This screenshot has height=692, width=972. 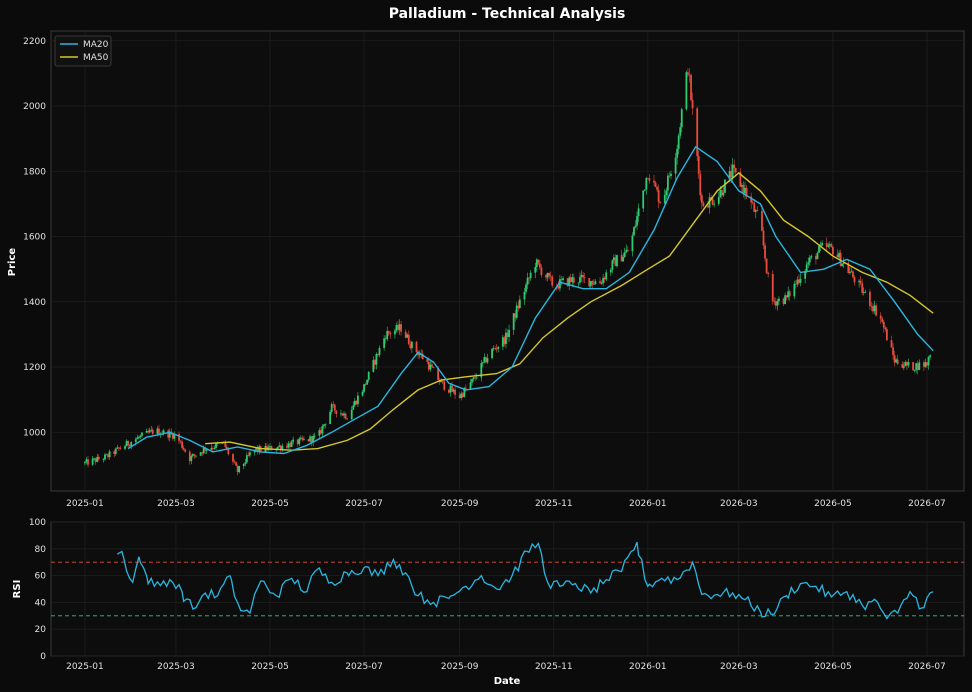 I want to click on price-y-tick-label: 1000, so click(x=34, y=433).